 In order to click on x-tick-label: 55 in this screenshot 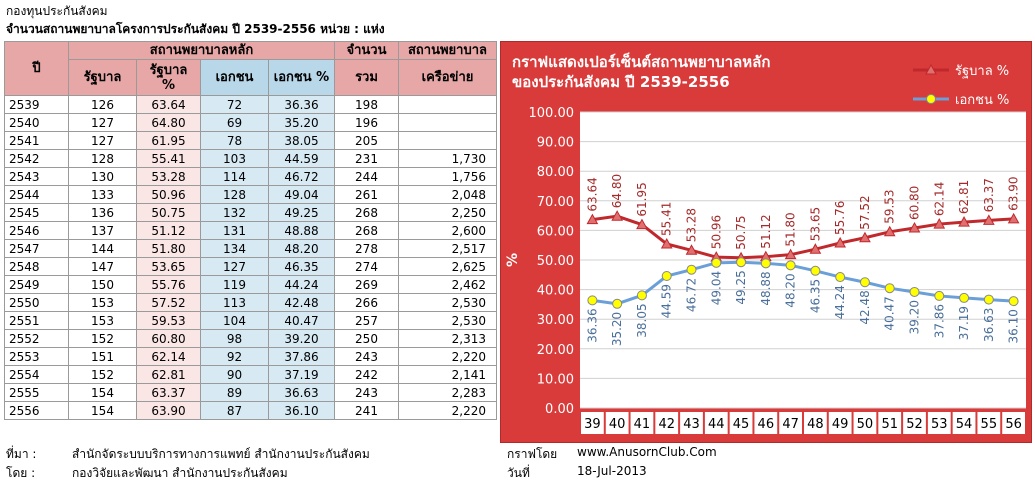, I will do `click(989, 424)`.